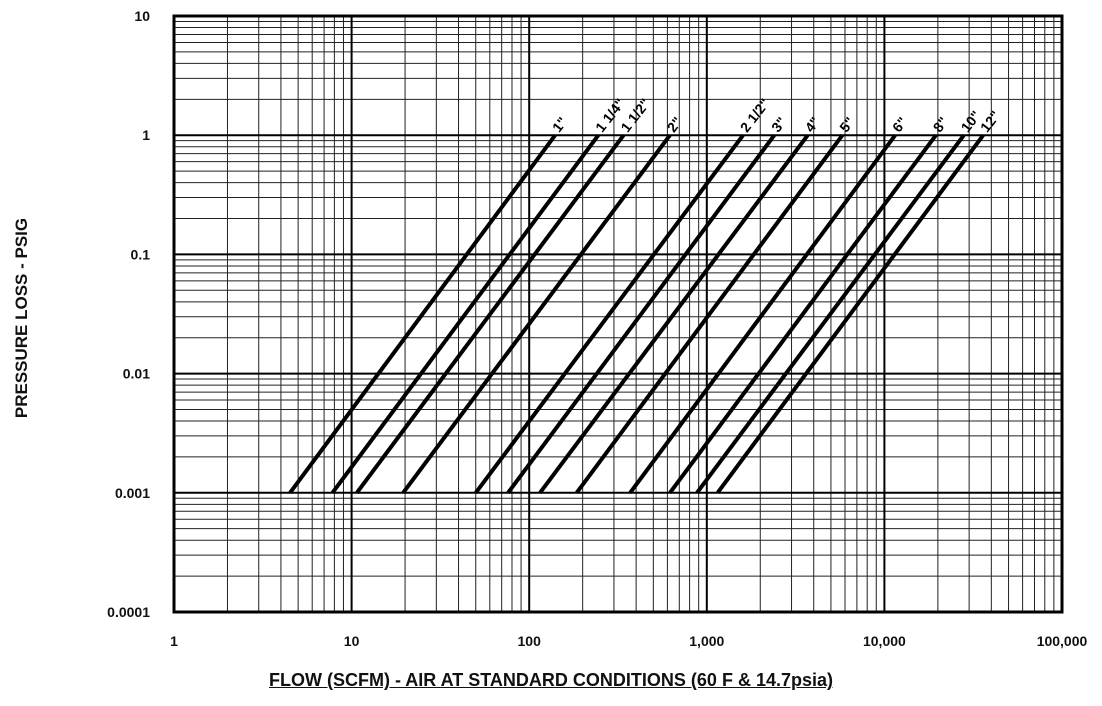  What do you see at coordinates (530, 641) in the screenshot?
I see `x-tick-label: 100` at bounding box center [530, 641].